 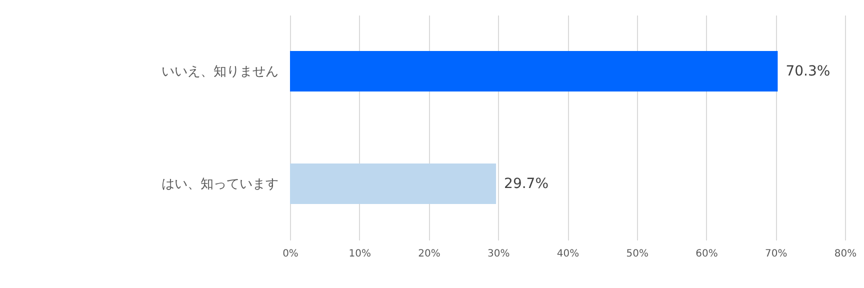 What do you see at coordinates (429, 254) in the screenshot?
I see `x-tick-label: 20%` at bounding box center [429, 254].